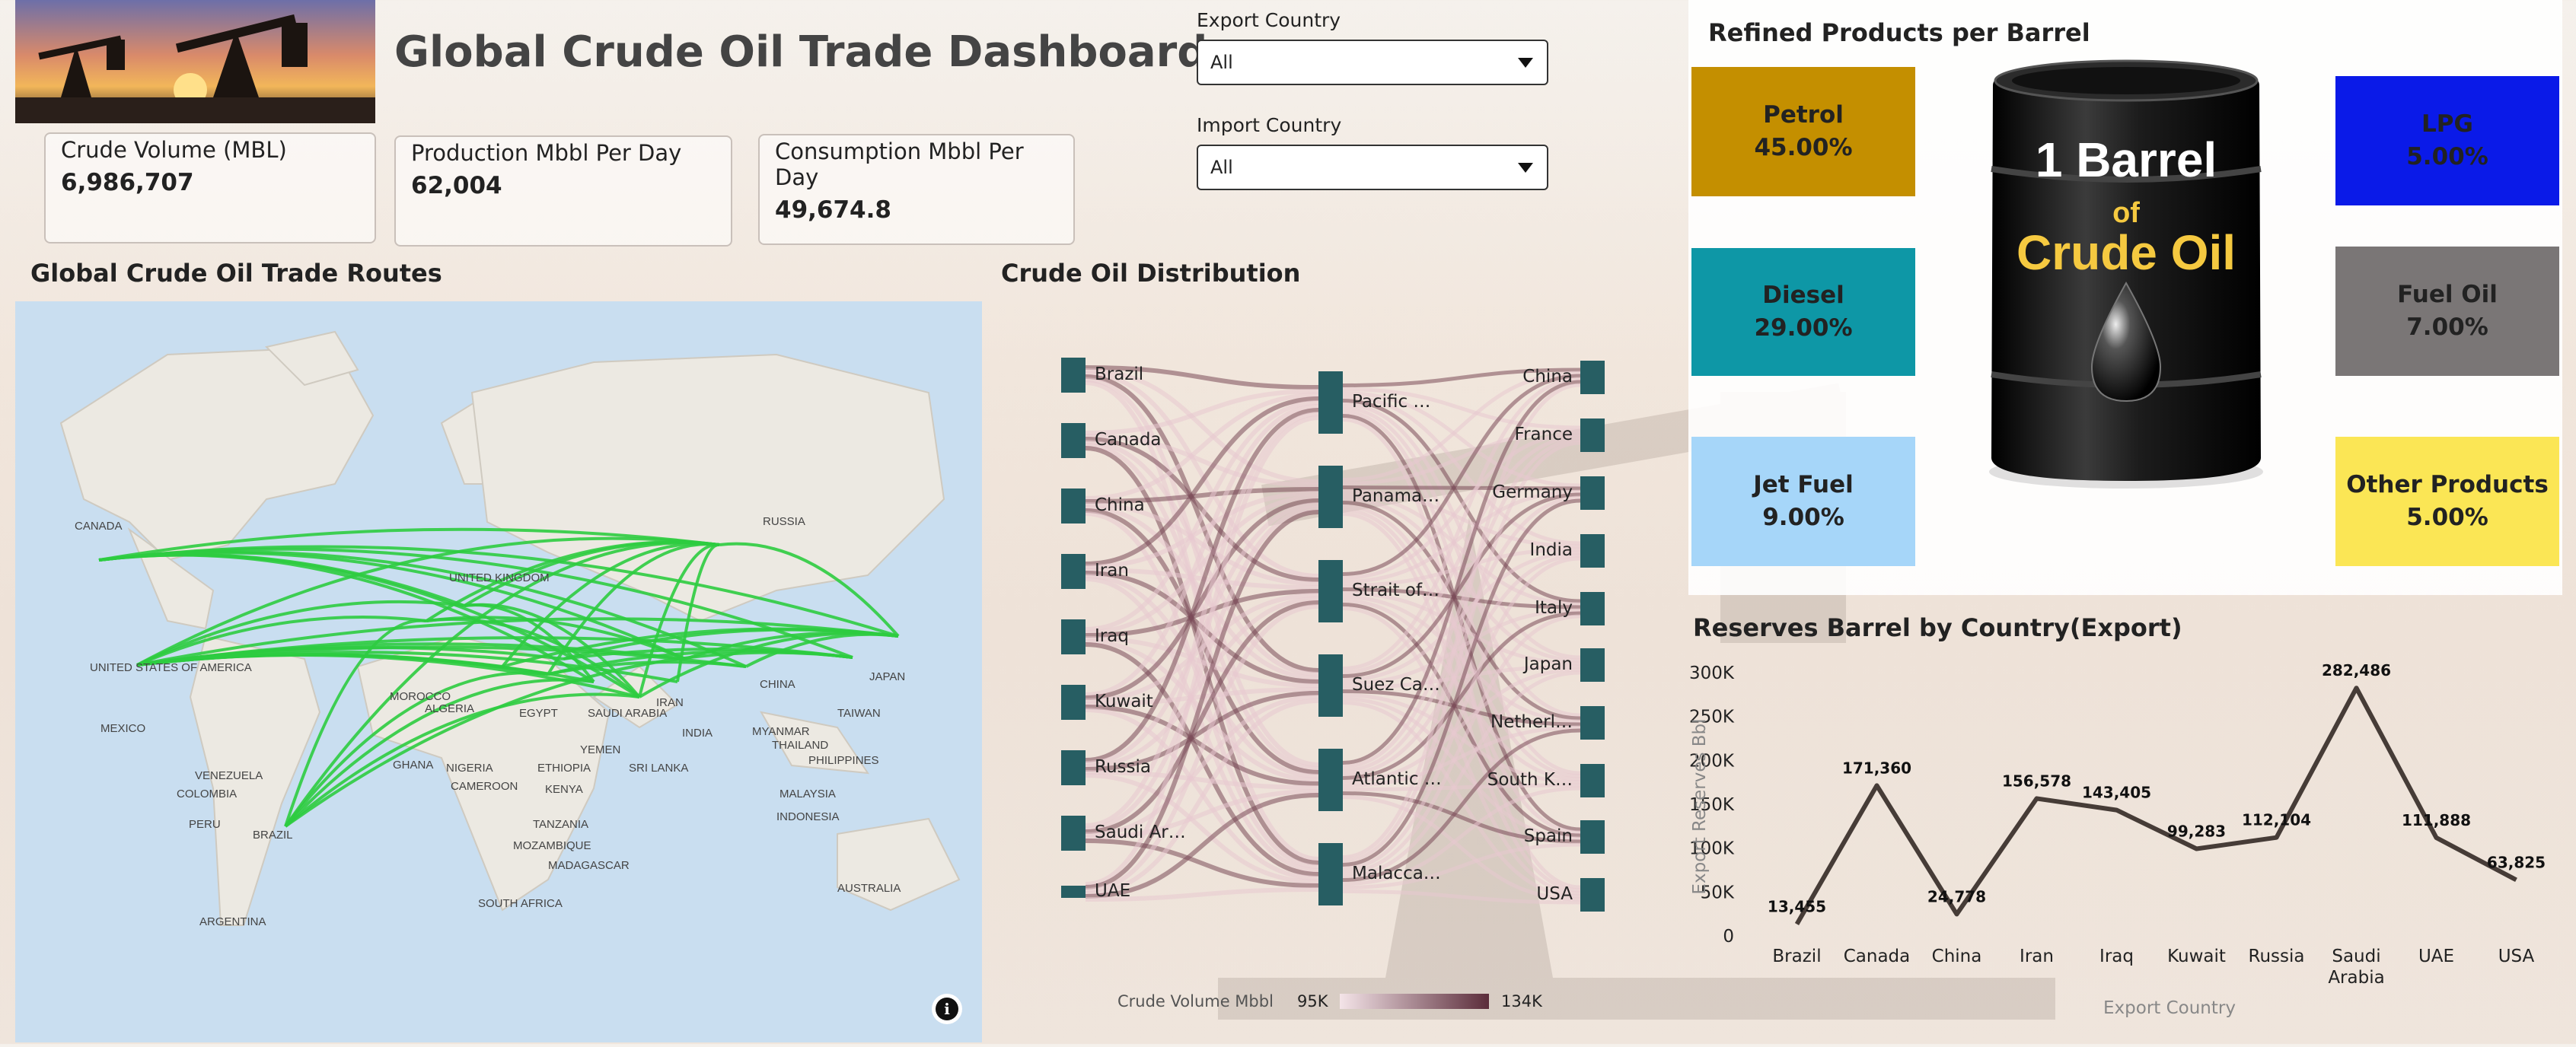  Describe the element at coordinates (2447, 311) in the screenshot. I see `product-card-fuel-oil: Fuel Oil 7.00%` at that location.